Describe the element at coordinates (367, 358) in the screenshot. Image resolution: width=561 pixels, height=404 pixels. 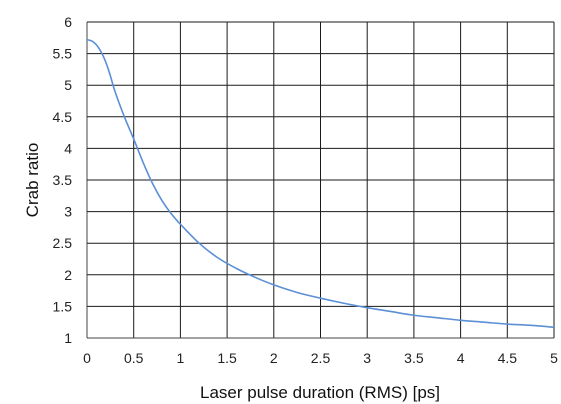
I see `x-tick-label: 3` at that location.